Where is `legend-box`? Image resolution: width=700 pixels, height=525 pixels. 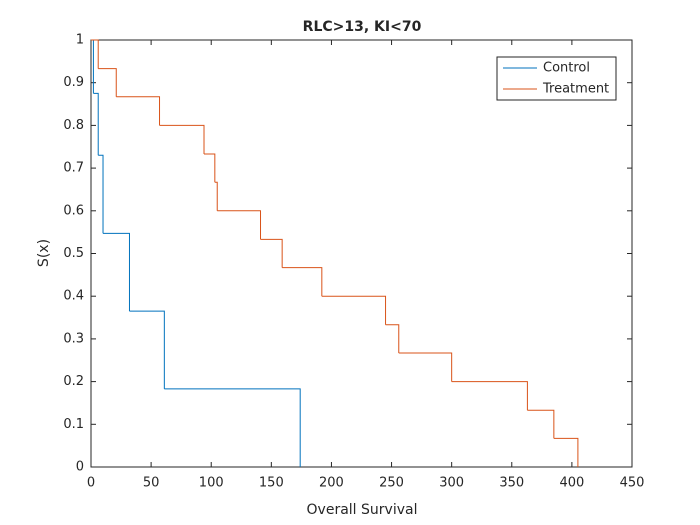 legend-box is located at coordinates (556, 78).